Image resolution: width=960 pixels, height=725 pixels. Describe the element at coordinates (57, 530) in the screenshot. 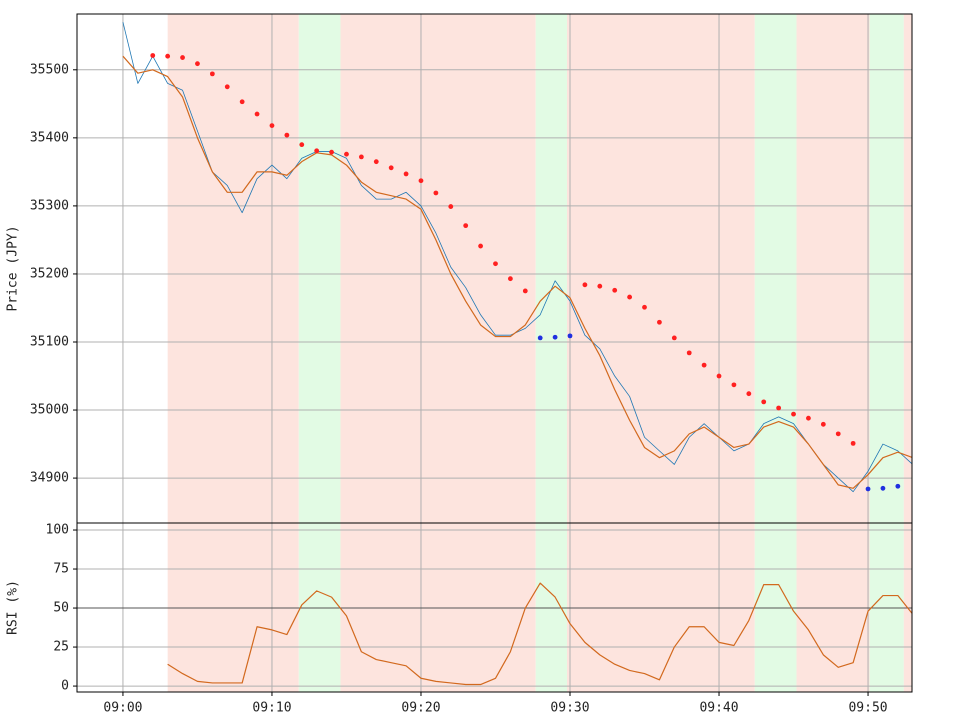

I see `y-tick-label: 100` at that location.